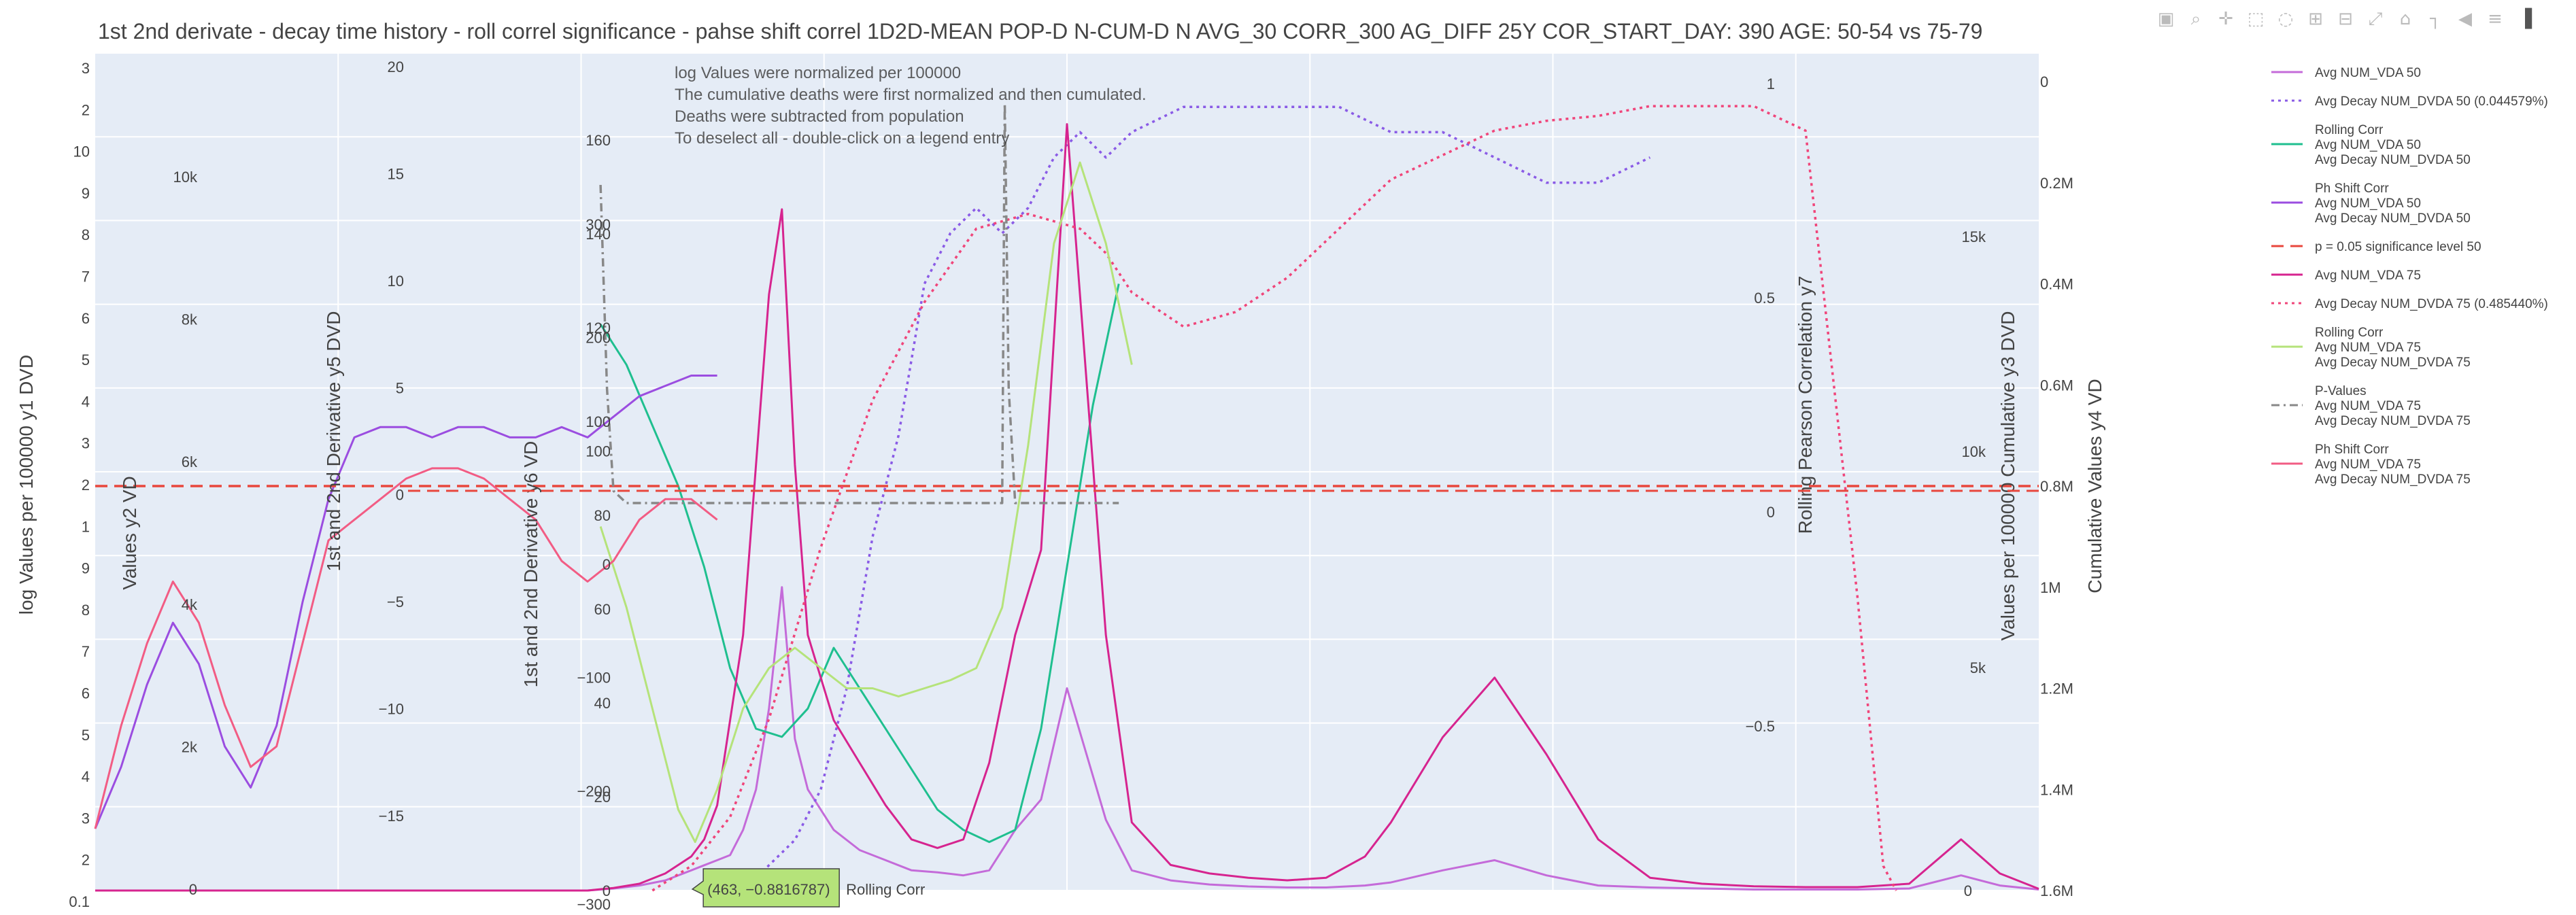  What do you see at coordinates (2405, 19) in the screenshot?
I see `reset-axes-icon: ⌂` at bounding box center [2405, 19].